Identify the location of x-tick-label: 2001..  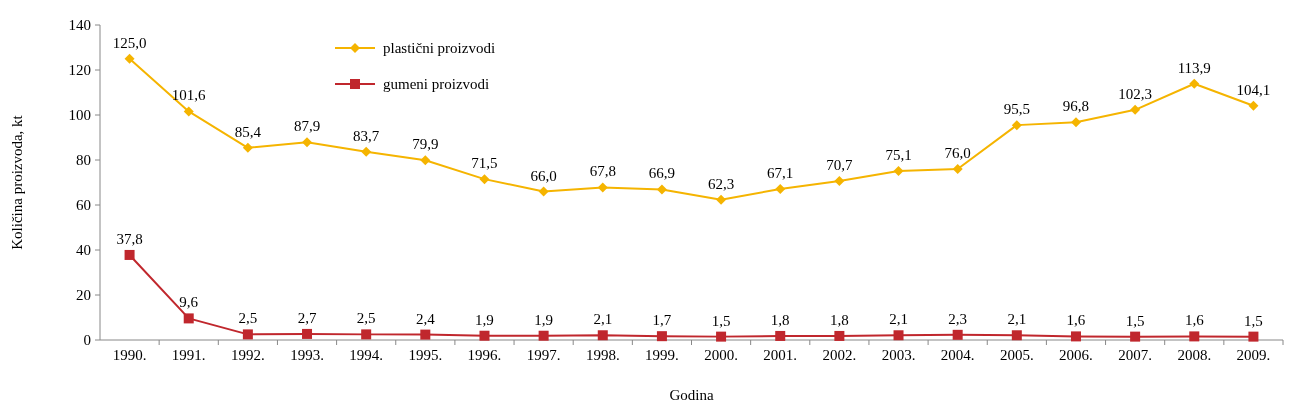
(780, 355).